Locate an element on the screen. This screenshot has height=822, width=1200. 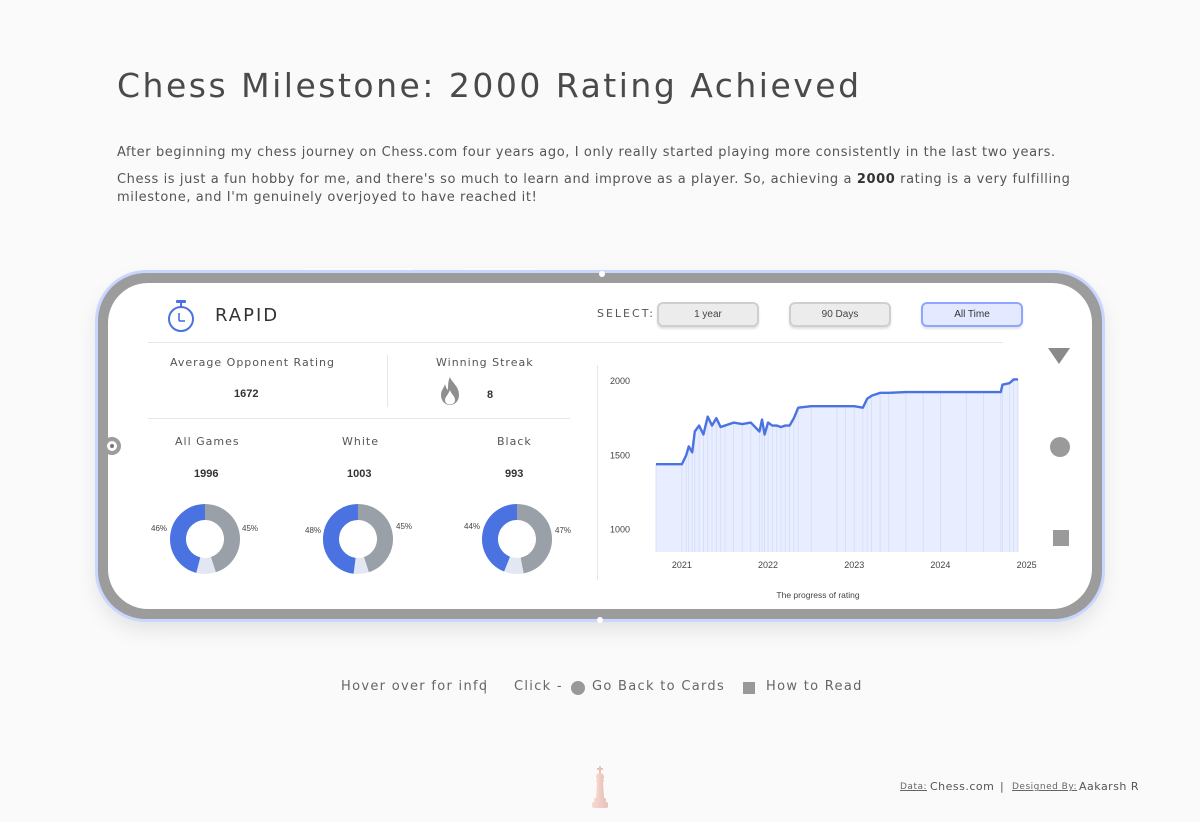
x-tick-label: 2023 is located at coordinates (854, 565).